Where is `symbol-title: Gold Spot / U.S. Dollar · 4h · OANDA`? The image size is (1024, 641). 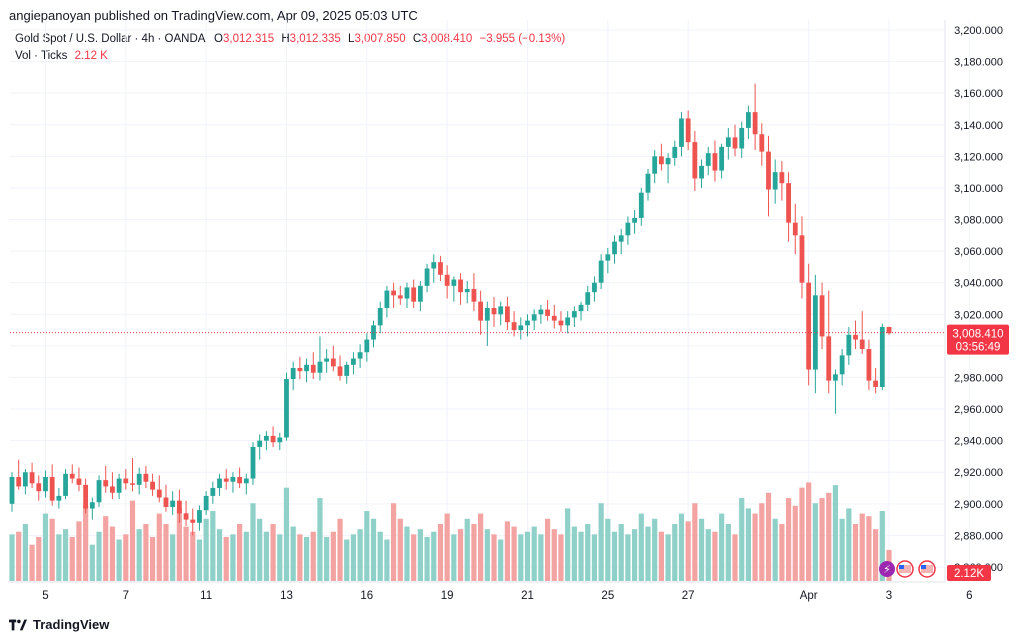
symbol-title: Gold Spot / U.S. Dollar · 4h · OANDA is located at coordinates (110, 39).